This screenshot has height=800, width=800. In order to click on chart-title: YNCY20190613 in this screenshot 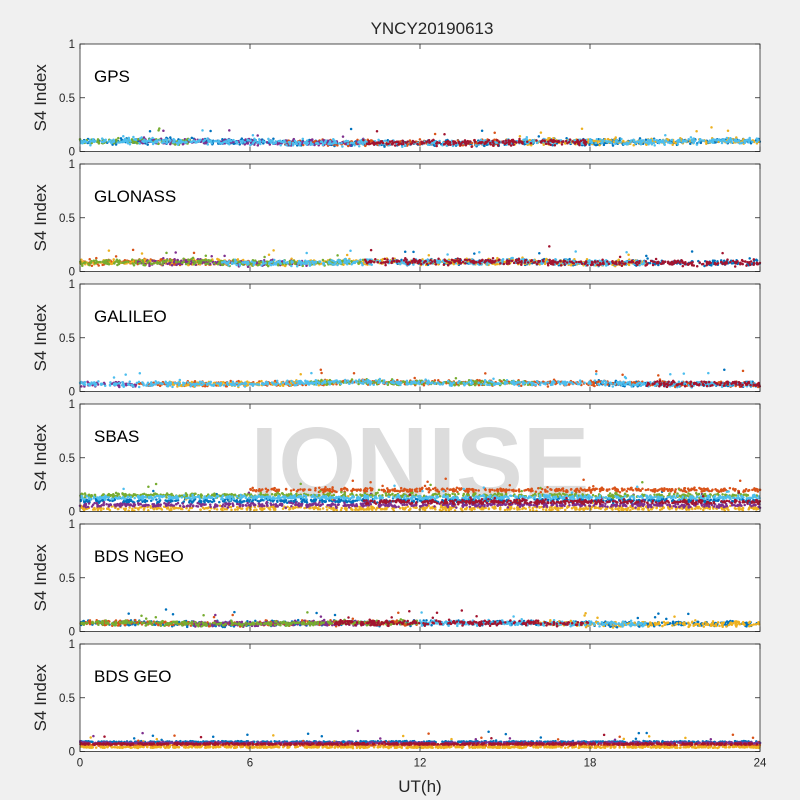, I will do `click(432, 28)`.